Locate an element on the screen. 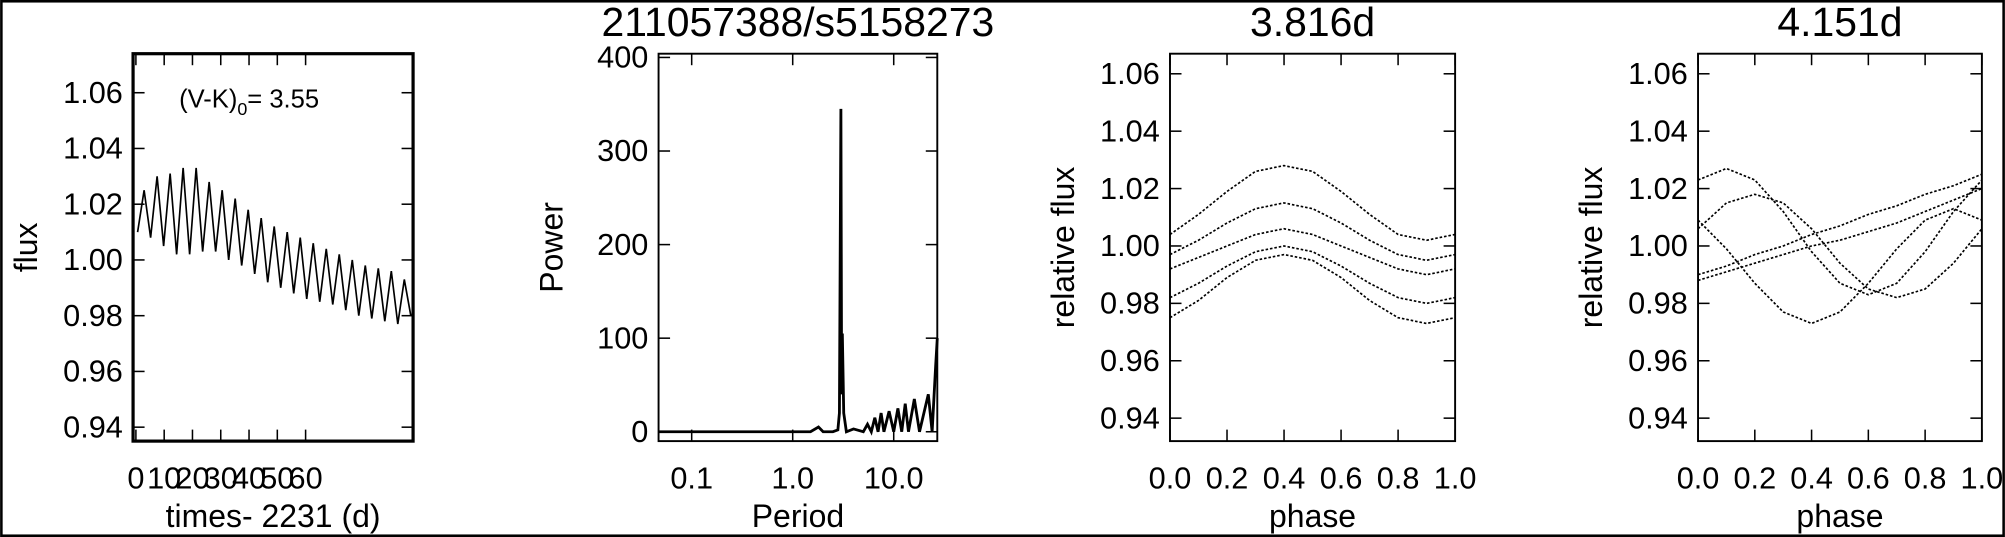 This screenshot has width=2005, height=537. y-tick-label: 400 is located at coordinates (622, 57).